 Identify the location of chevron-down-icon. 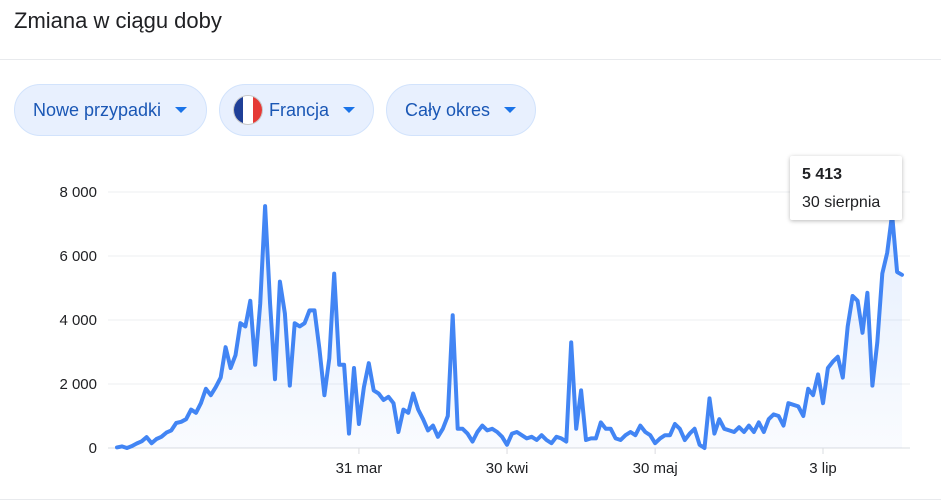
(510, 110).